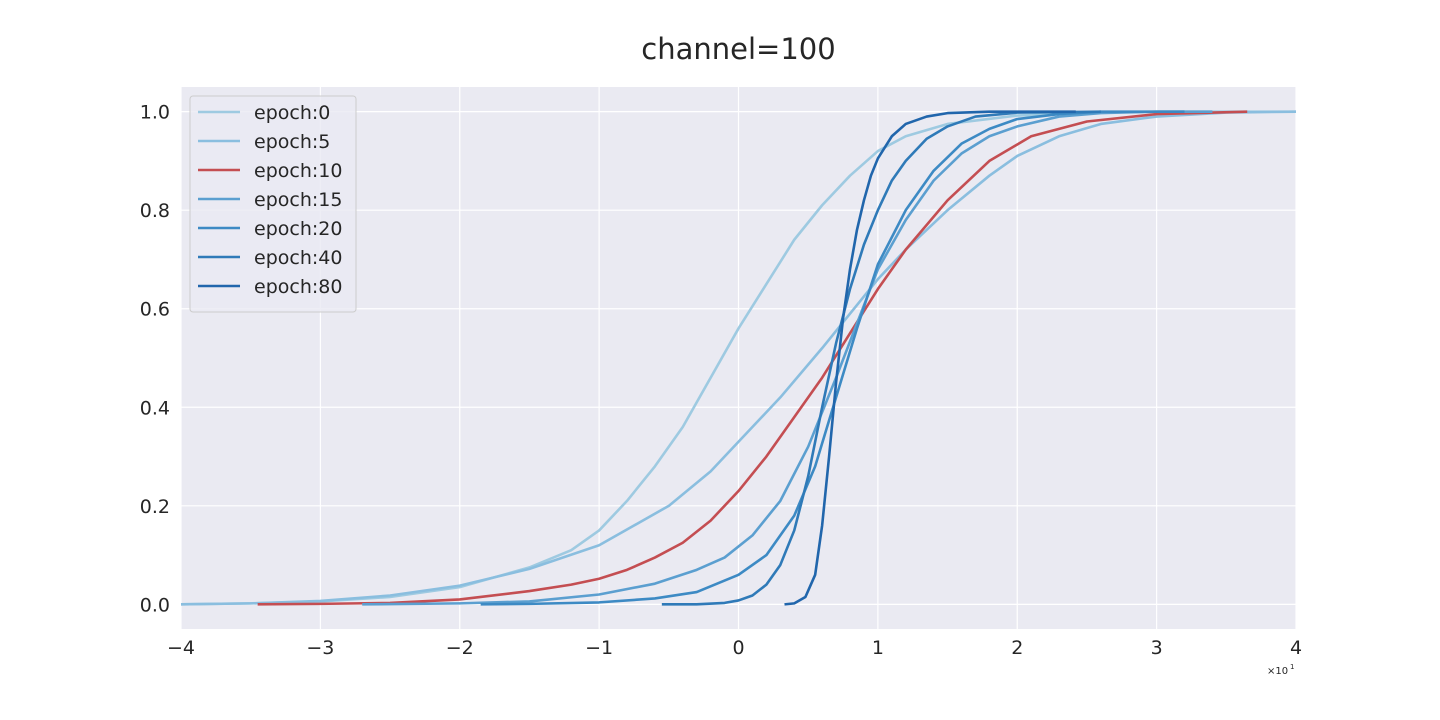 The width and height of the screenshot is (1440, 720). I want to click on y-axis-ticks: 0.0 0.2 0.4 0.6 0.8 1.0, so click(155, 359).